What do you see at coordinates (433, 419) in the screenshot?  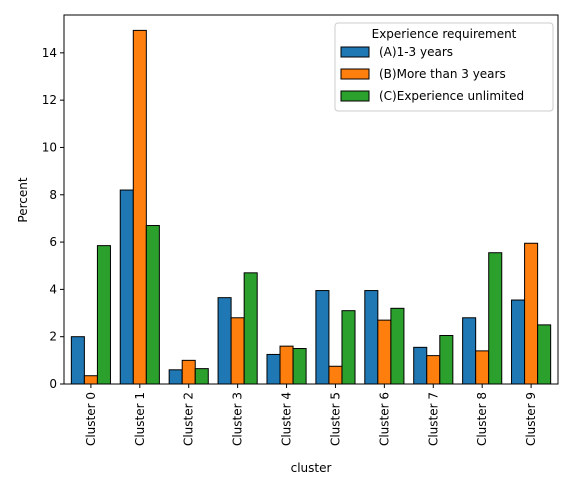 I see `x-tick-label: Cluster 7` at bounding box center [433, 419].